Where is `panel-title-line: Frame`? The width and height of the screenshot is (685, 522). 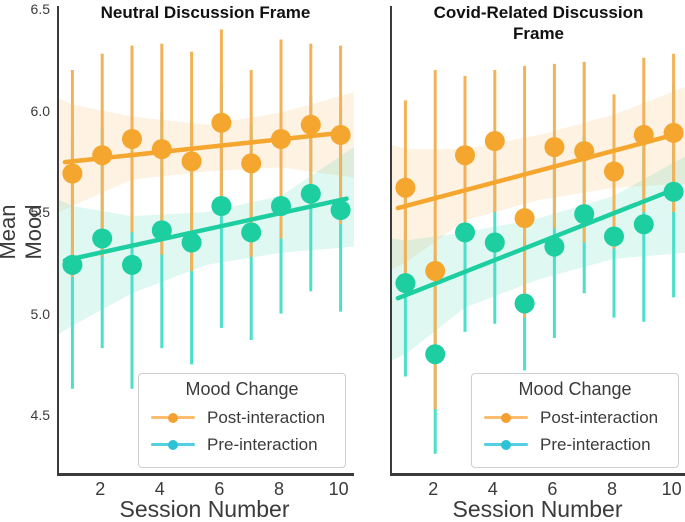 panel-title-line: Frame is located at coordinates (538, 33).